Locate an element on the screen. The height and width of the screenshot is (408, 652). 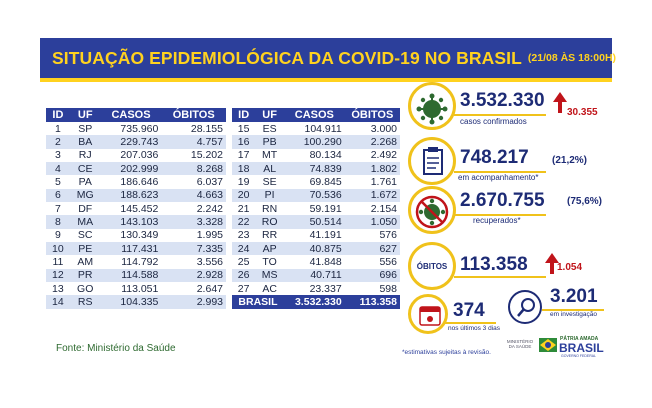
column-header: ID is located at coordinates (58, 115).